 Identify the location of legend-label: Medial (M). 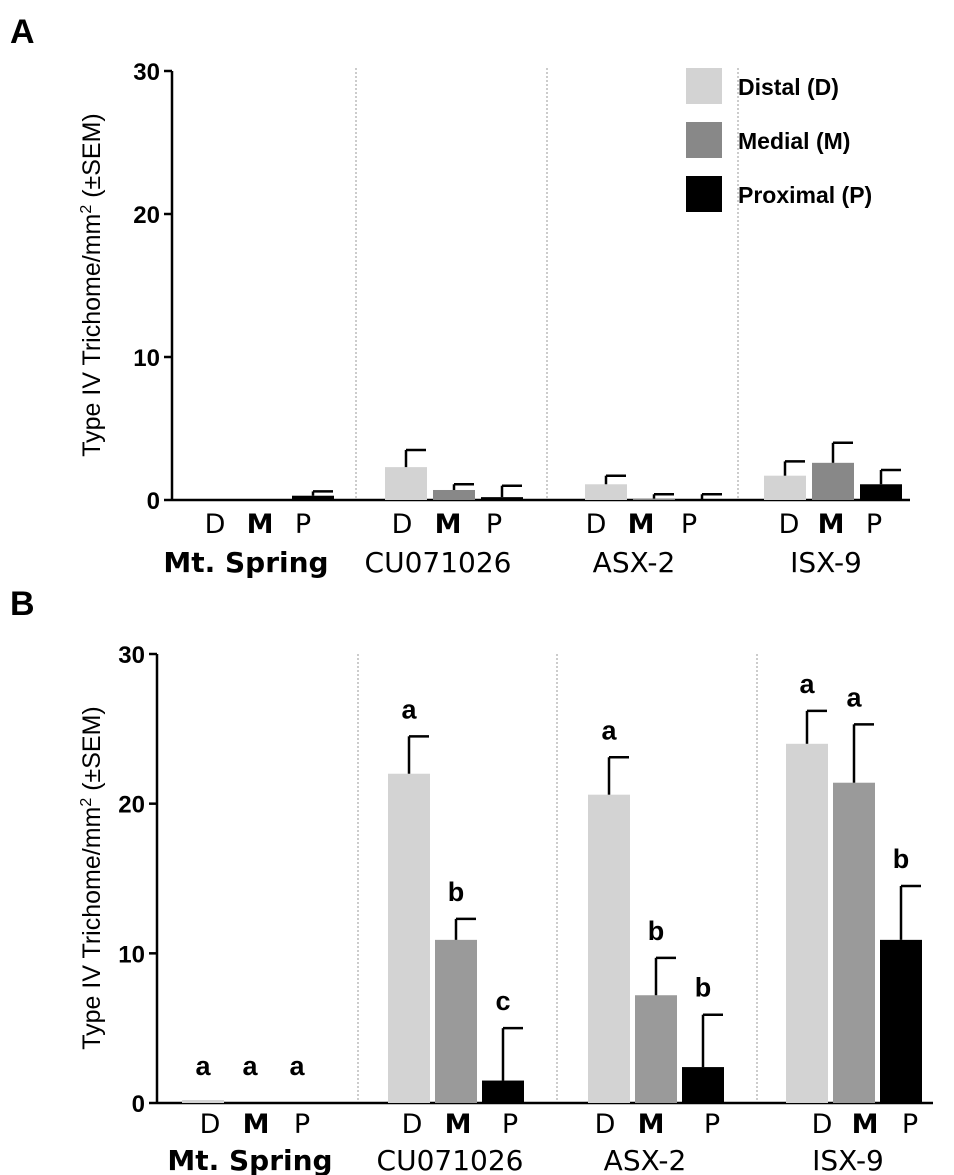
(794, 141).